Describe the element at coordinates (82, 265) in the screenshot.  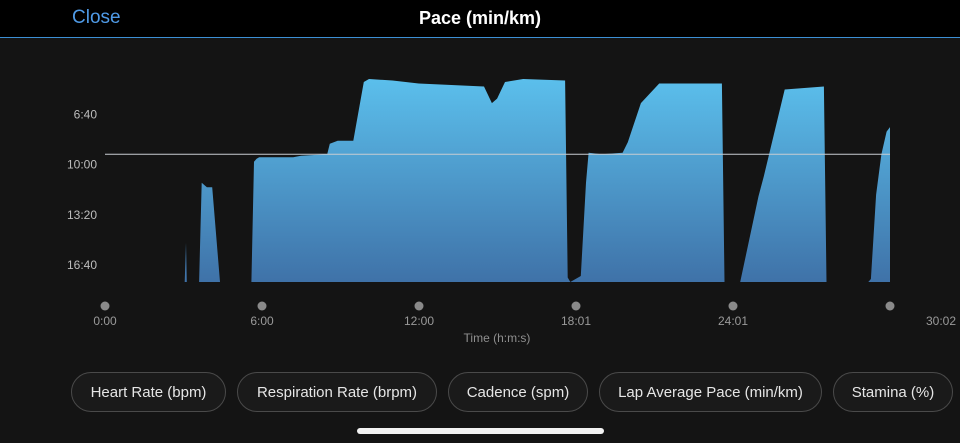
I see `y-tick-label: 16:40` at that location.